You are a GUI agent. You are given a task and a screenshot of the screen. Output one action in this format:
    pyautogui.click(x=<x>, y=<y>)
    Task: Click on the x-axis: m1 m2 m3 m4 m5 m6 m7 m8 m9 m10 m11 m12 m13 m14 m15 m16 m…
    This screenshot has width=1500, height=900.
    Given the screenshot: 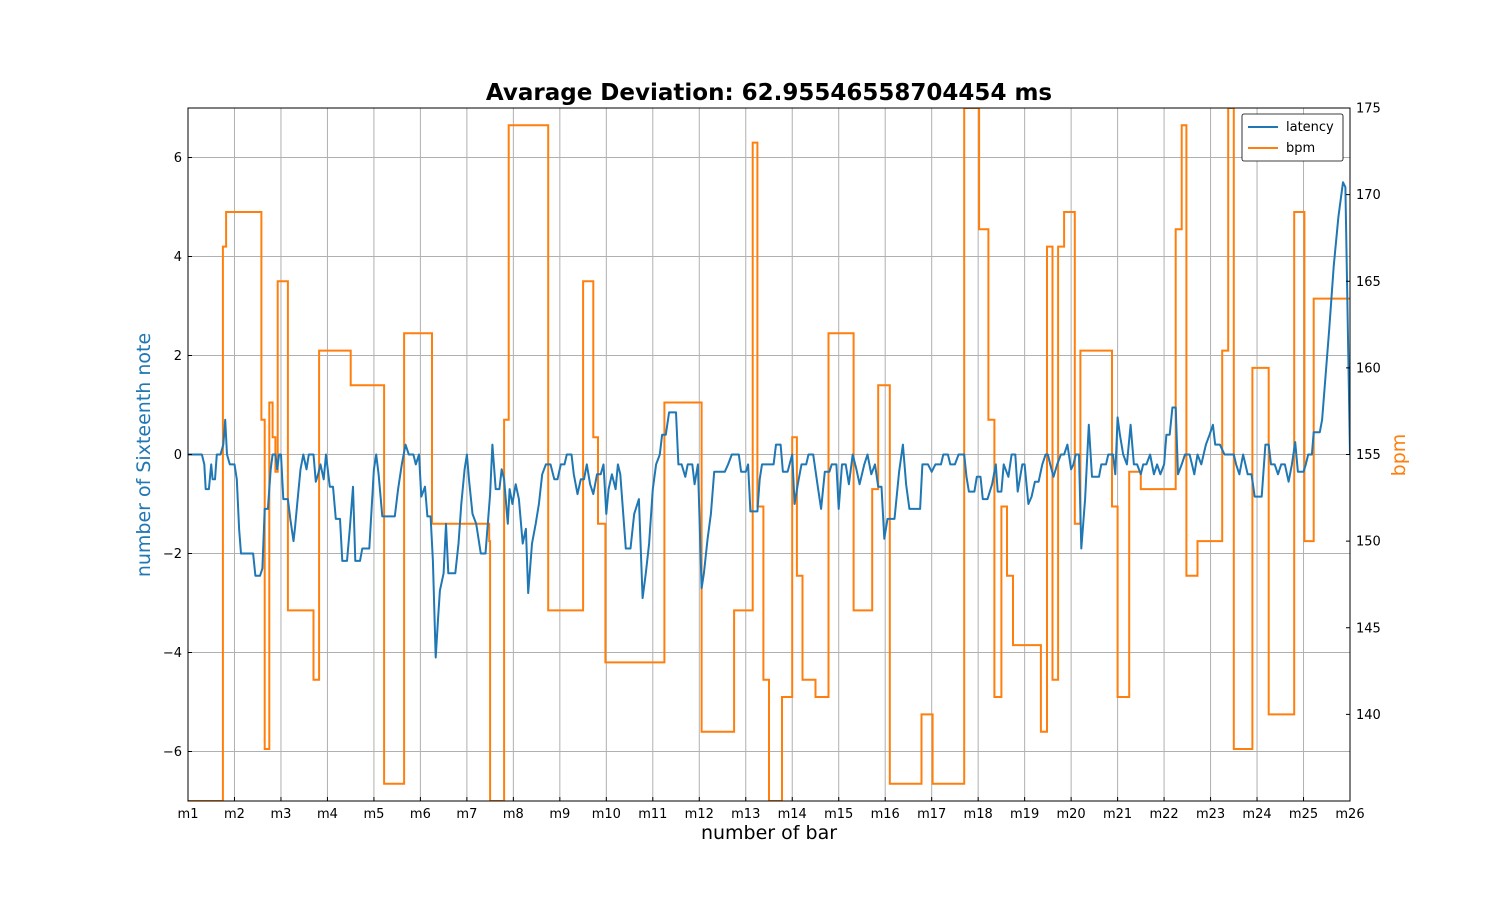 What is the action you would take?
    pyautogui.click(x=771, y=809)
    